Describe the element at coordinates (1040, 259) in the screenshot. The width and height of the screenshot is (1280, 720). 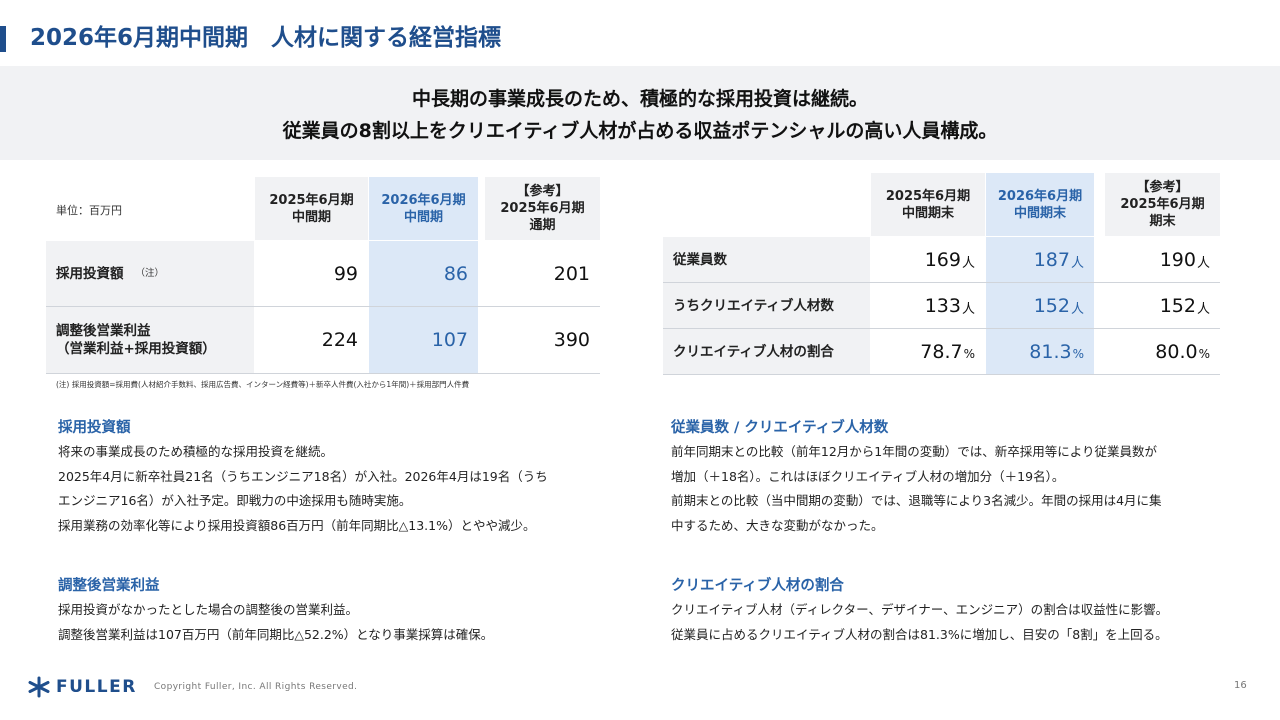
I see `value-employees-2026: 187 人` at that location.